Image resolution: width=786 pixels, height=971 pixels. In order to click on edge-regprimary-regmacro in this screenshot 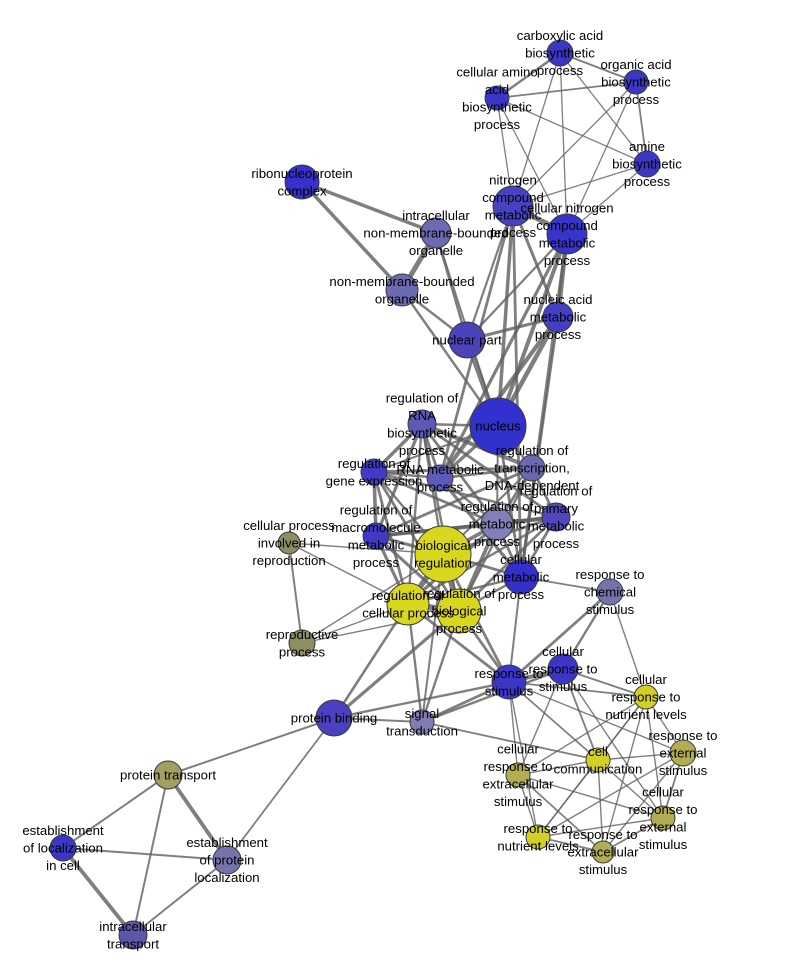, I will do `click(466, 526)`.